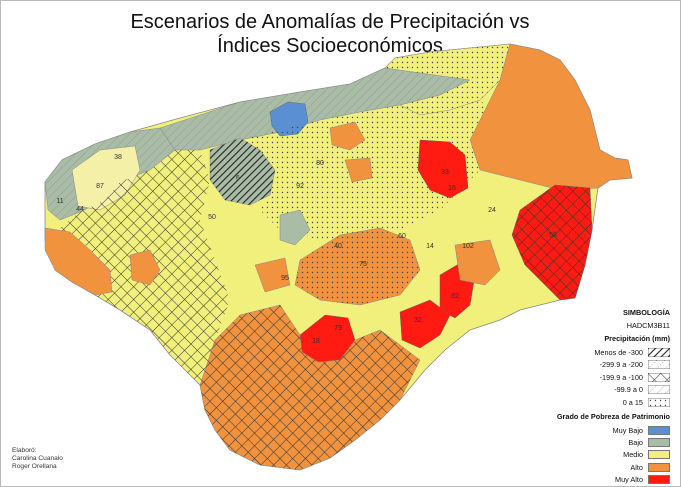 The height and width of the screenshot is (487, 681). Describe the element at coordinates (338, 328) in the screenshot. I see `map-label: 79` at that location.